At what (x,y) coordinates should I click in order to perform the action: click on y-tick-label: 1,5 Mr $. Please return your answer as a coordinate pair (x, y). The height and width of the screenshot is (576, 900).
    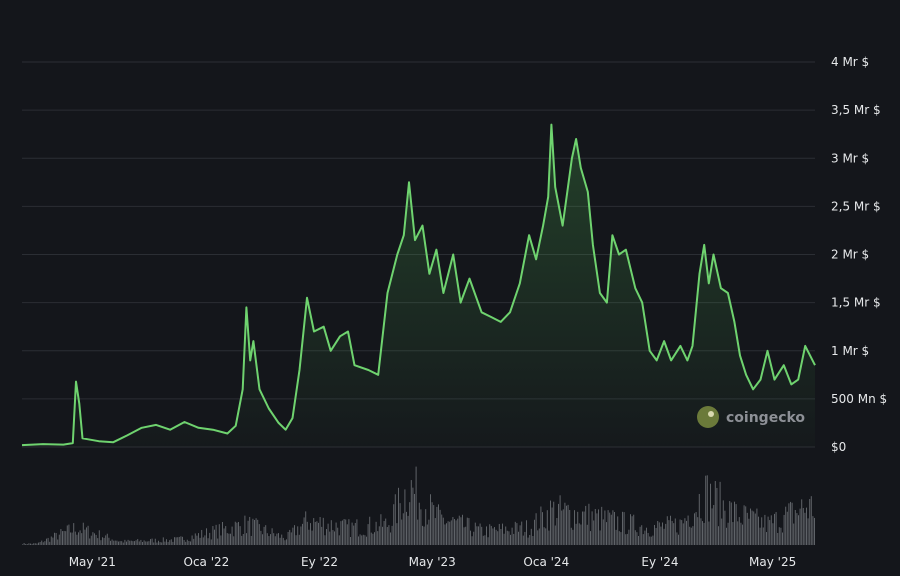
    Looking at the image, I should click on (856, 303).